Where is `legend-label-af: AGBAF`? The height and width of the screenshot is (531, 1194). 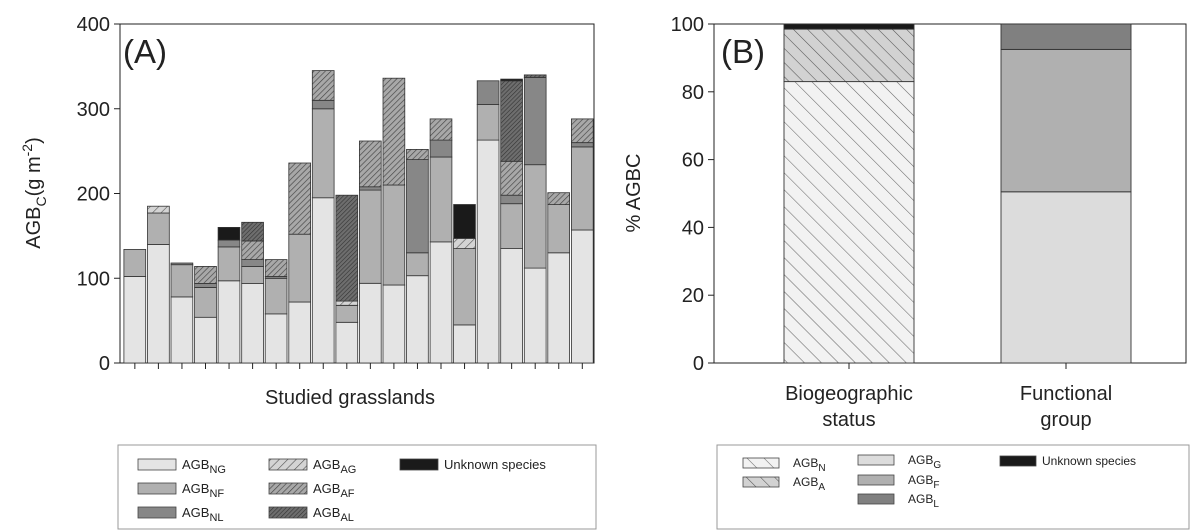
legend-label-af: AGBAF is located at coordinates (334, 490).